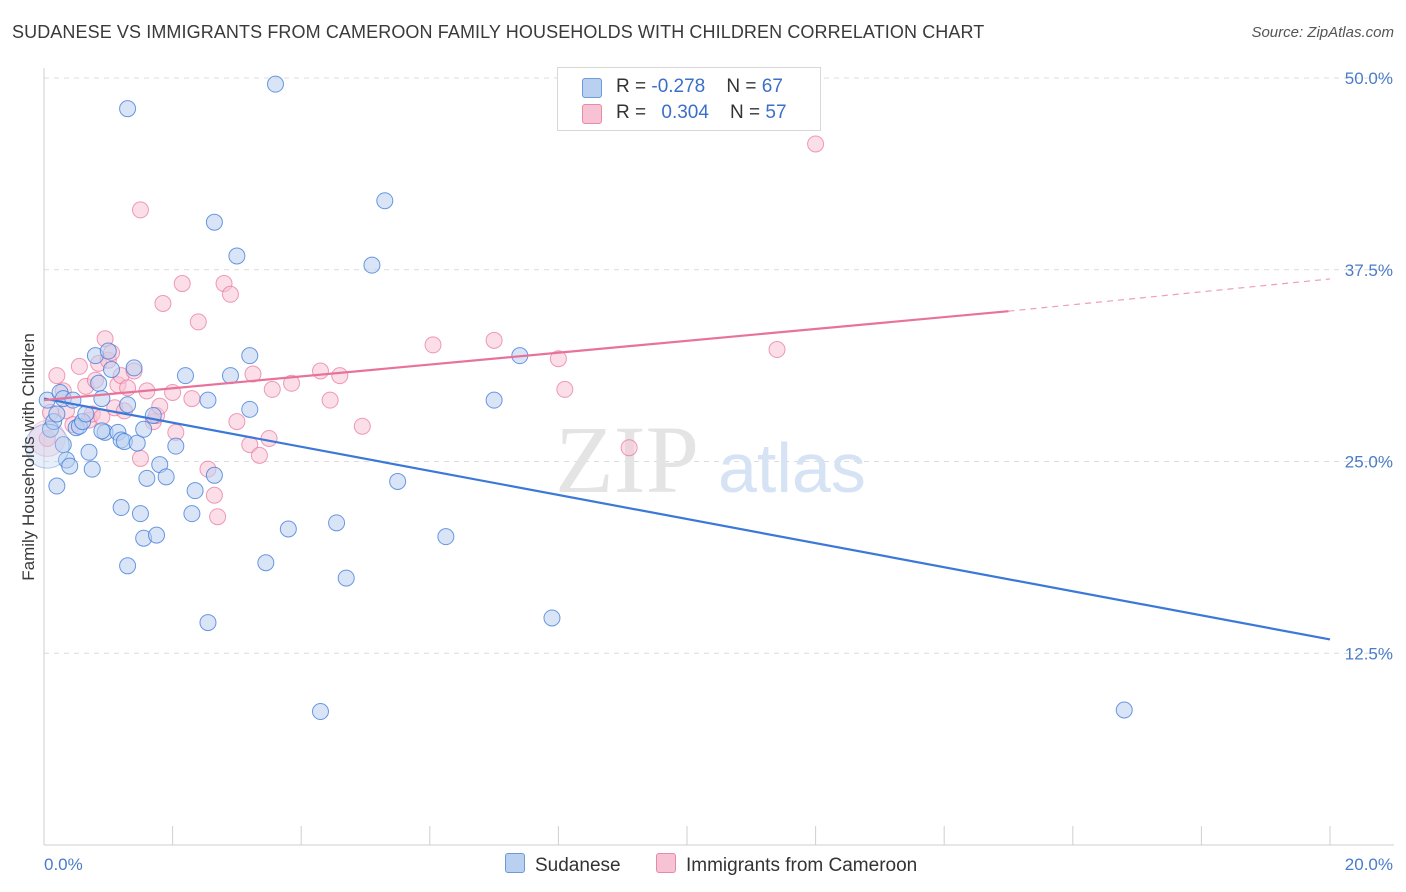 Image resolution: width=1406 pixels, height=892 pixels. What do you see at coordinates (689, 99) in the screenshot?
I see `correlation-legend: R = -0.278 N = 67 R = 0.304 N = 57` at bounding box center [689, 99].